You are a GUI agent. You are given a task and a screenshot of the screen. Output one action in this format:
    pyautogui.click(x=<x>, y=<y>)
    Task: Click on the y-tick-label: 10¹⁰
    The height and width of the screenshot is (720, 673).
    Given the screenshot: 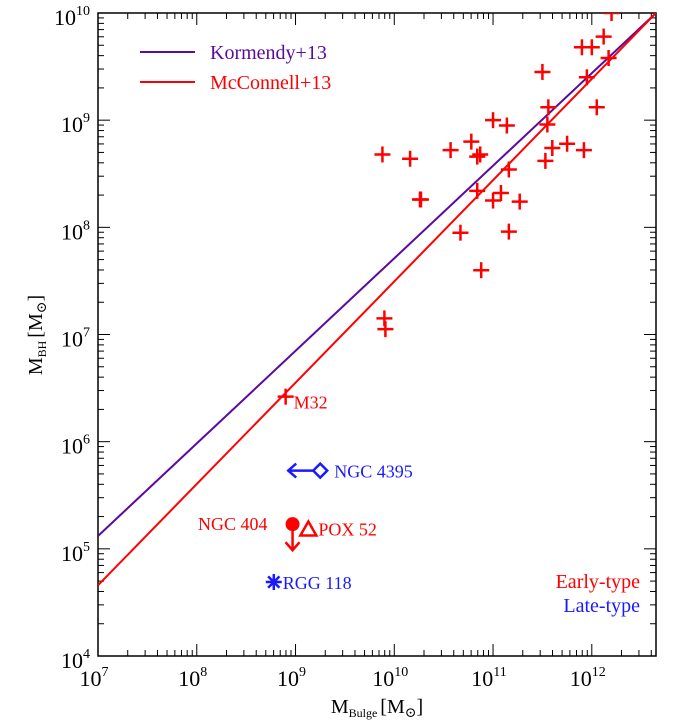 What is the action you would take?
    pyautogui.click(x=72, y=17)
    